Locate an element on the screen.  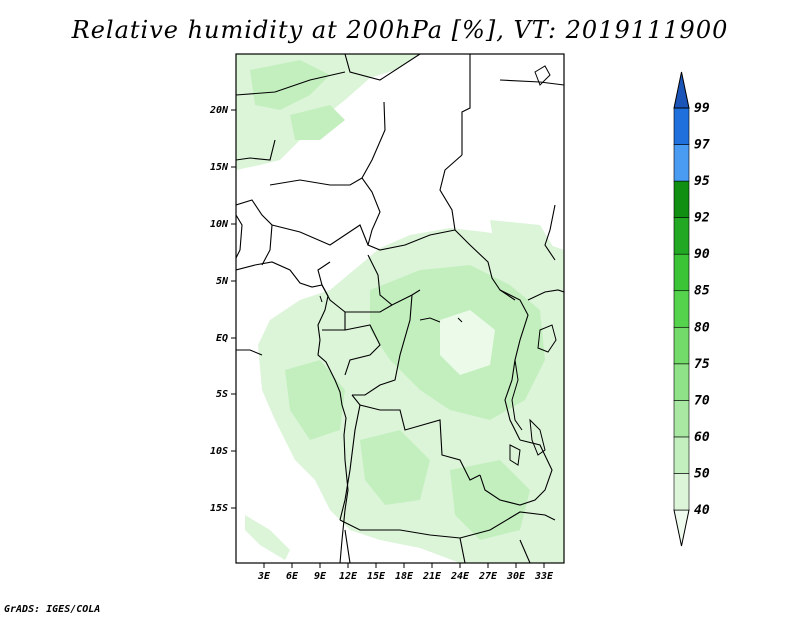
cbar-label-85: 85 is located at coordinates (702, 291).